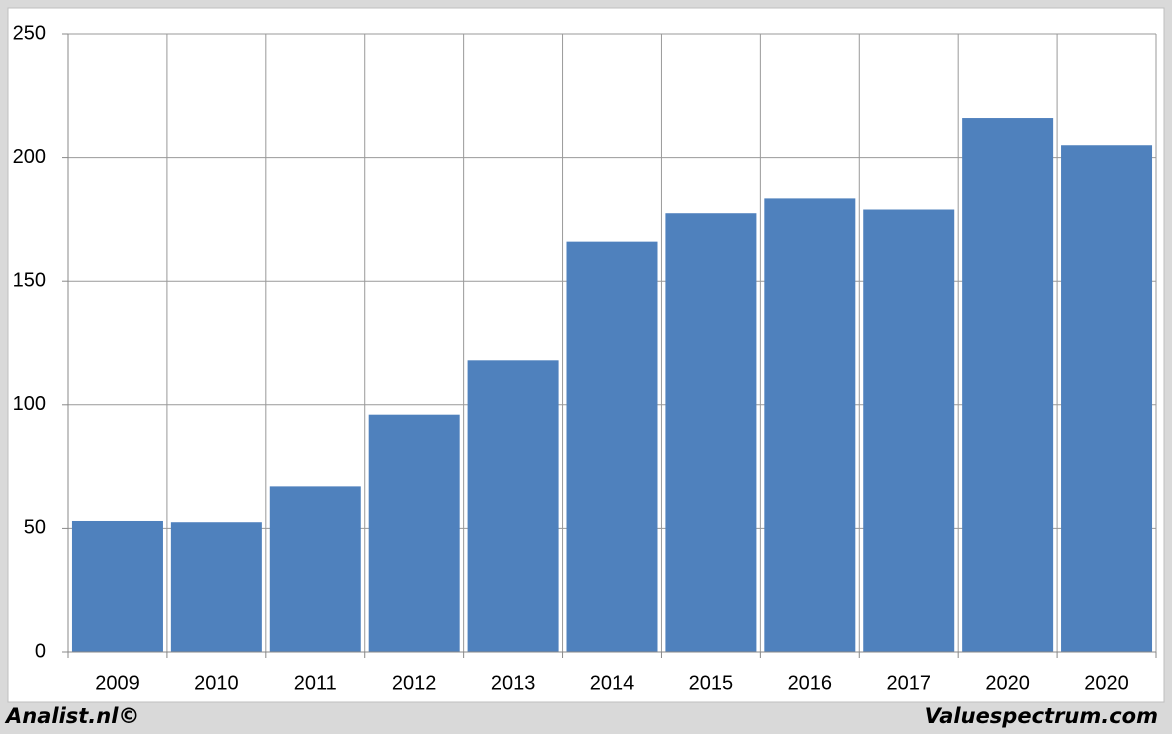 The width and height of the screenshot is (1172, 734). Describe the element at coordinates (40, 651) in the screenshot. I see `y-tick-label: 0` at that location.